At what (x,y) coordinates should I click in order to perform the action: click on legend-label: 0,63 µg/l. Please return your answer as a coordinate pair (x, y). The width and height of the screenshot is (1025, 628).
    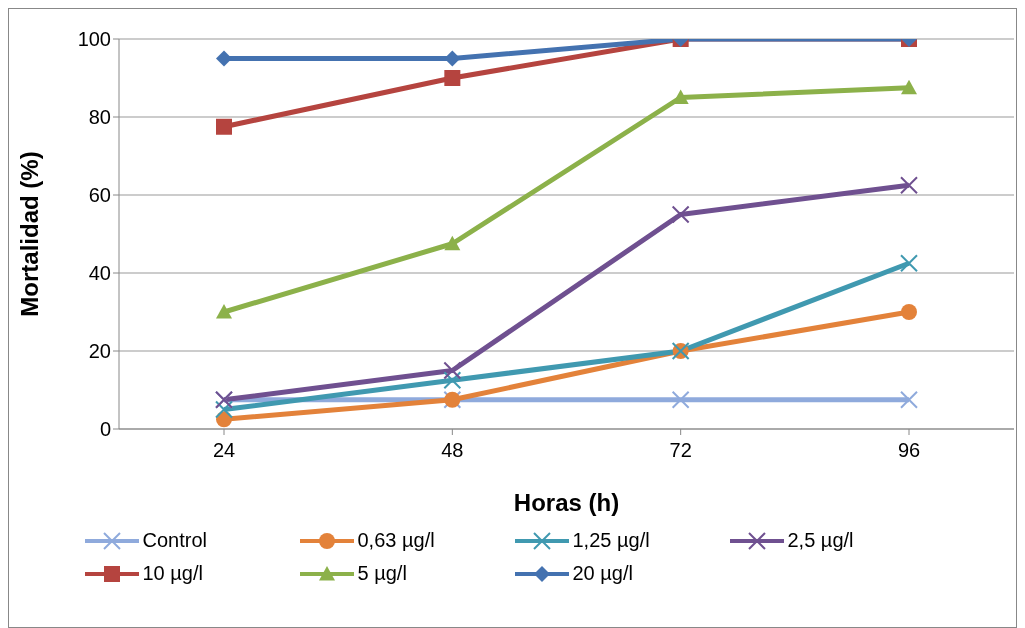
    Looking at the image, I should click on (396, 540).